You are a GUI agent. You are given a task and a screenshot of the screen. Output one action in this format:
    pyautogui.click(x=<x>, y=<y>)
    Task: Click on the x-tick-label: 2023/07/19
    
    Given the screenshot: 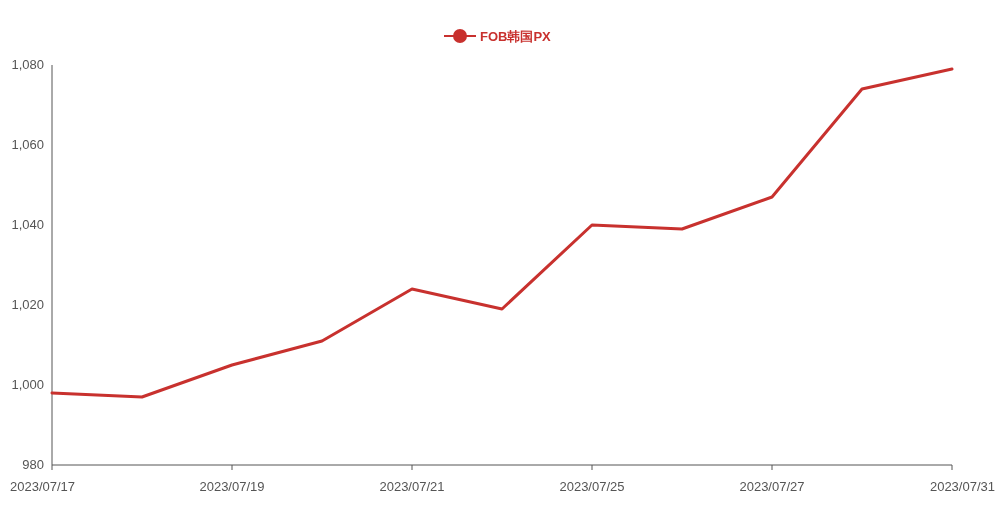 What is the action you would take?
    pyautogui.click(x=232, y=486)
    